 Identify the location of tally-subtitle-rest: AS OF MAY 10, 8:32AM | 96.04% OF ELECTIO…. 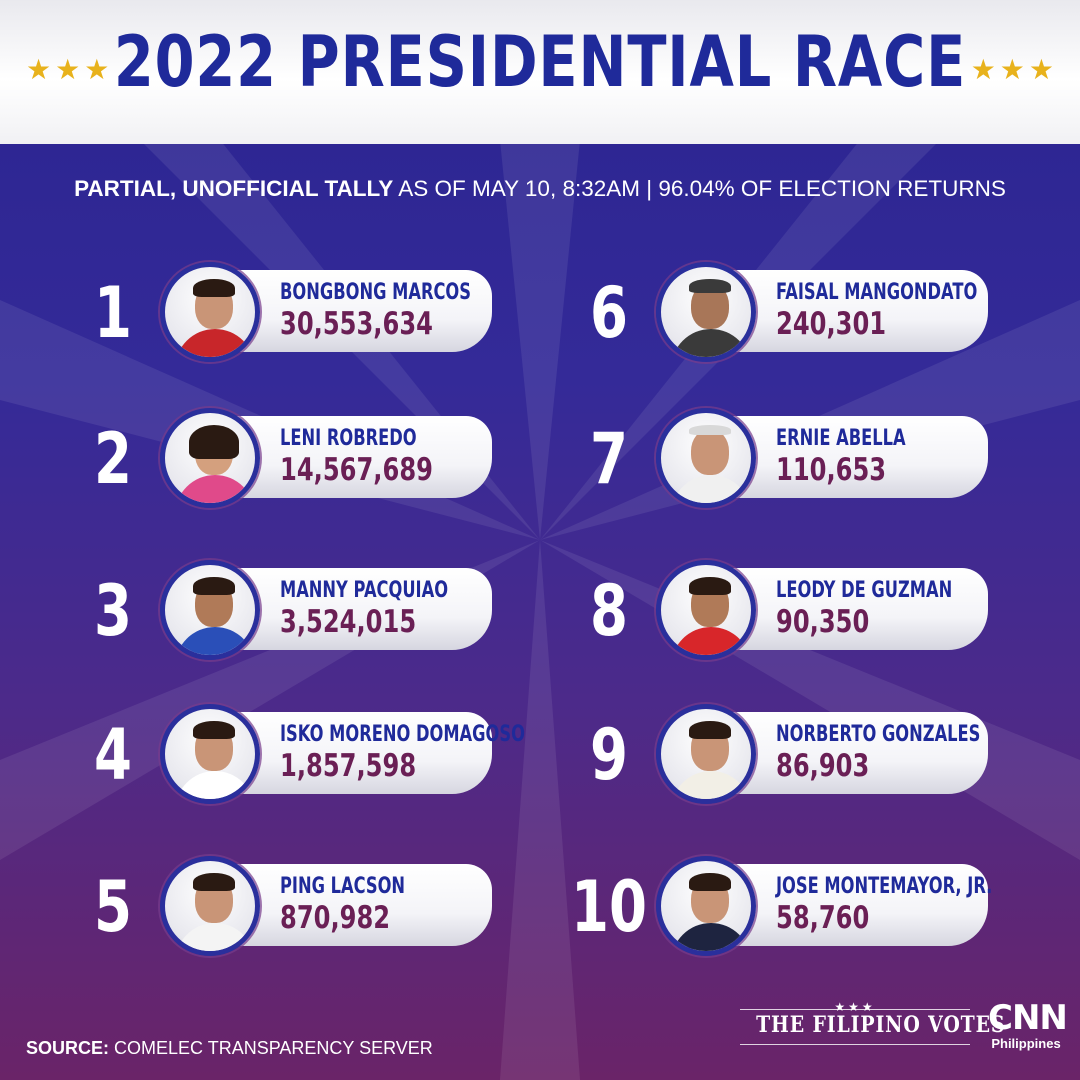
(699, 188).